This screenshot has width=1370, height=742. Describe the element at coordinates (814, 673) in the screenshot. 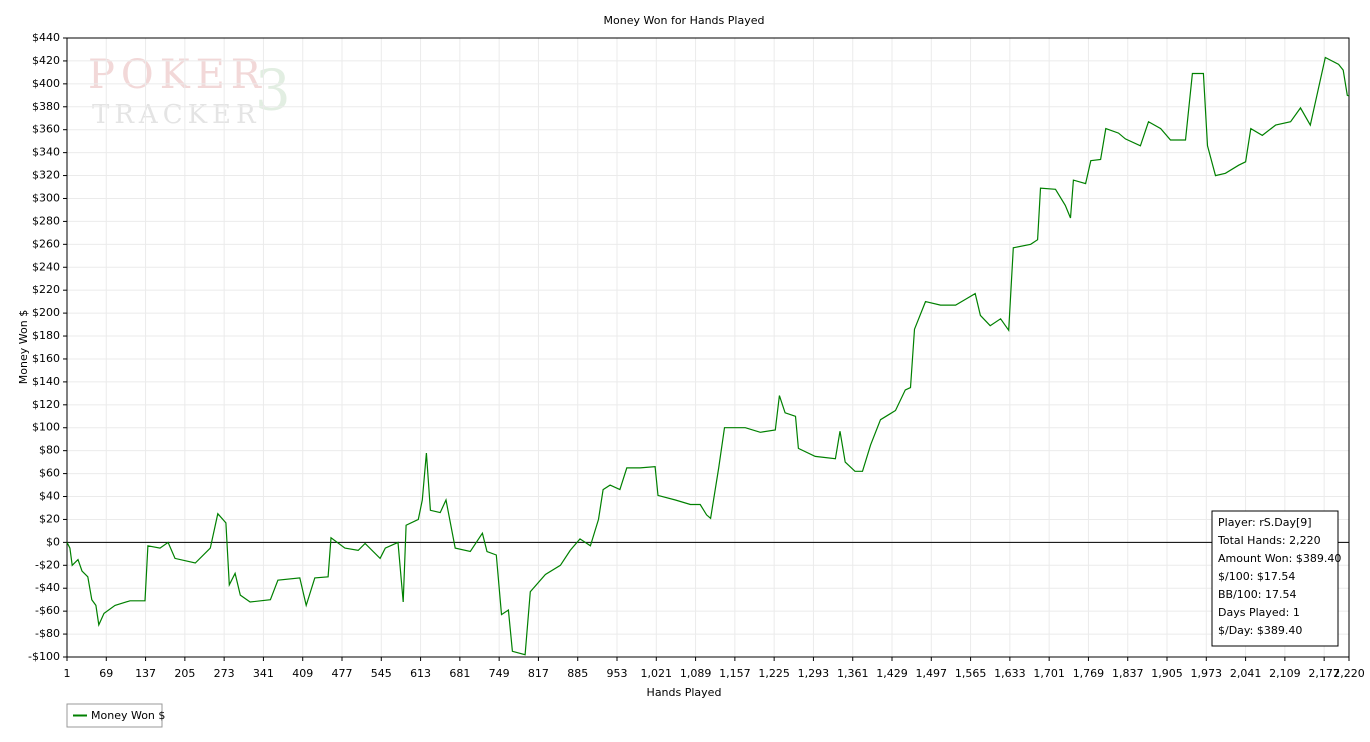

I see `x-tick-label: 1,293` at that location.